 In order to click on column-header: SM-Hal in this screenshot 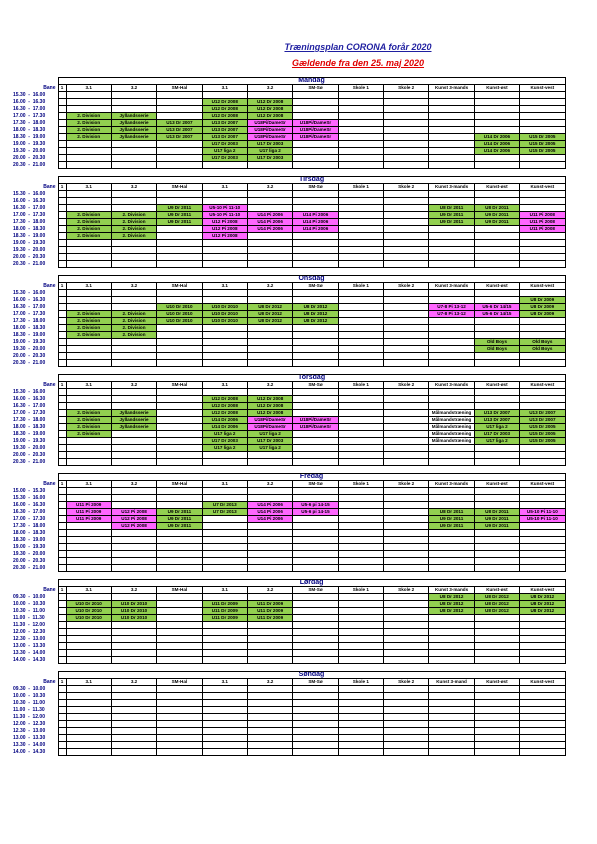, I will do `click(179, 286)`.